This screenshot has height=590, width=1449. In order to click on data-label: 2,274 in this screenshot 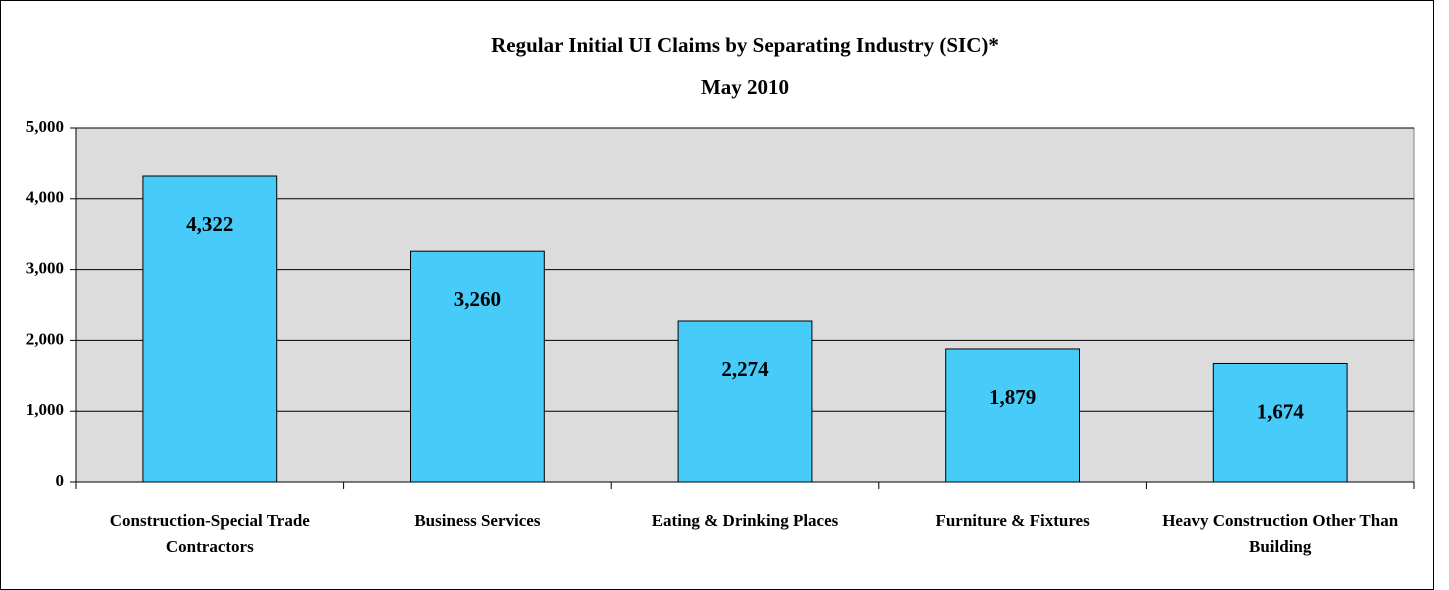, I will do `click(745, 369)`.